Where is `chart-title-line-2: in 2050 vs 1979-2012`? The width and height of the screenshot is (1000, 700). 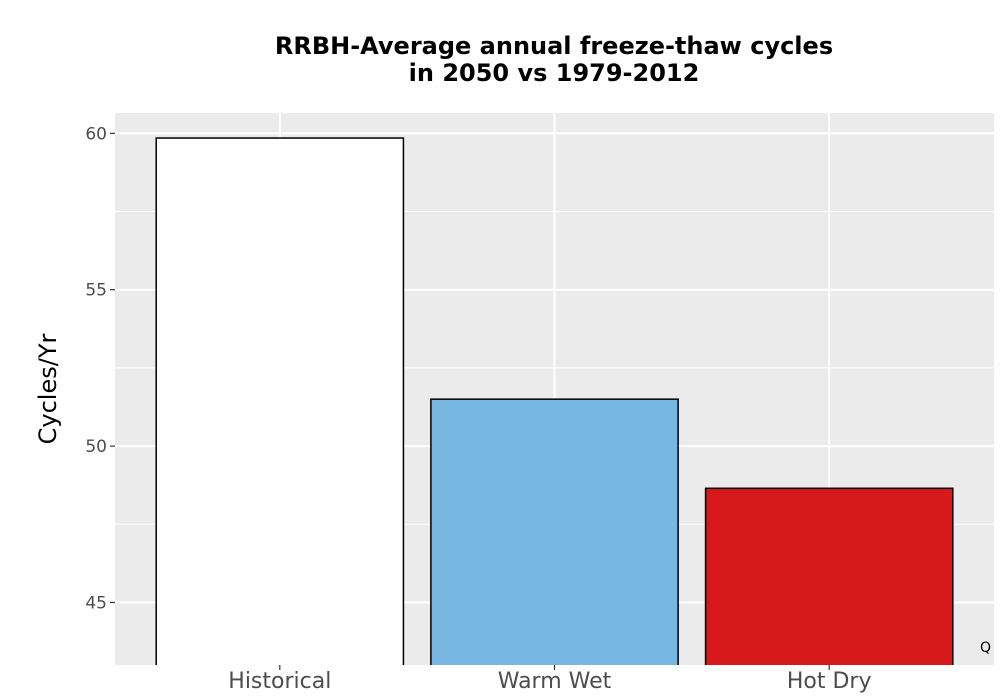
chart-title-line-2: in 2050 vs 1979-2012 is located at coordinates (554, 73).